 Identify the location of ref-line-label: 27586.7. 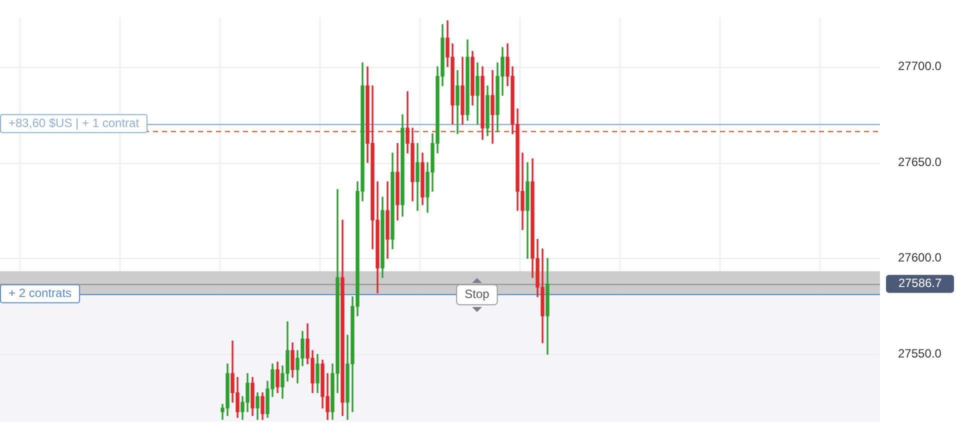
(920, 283).